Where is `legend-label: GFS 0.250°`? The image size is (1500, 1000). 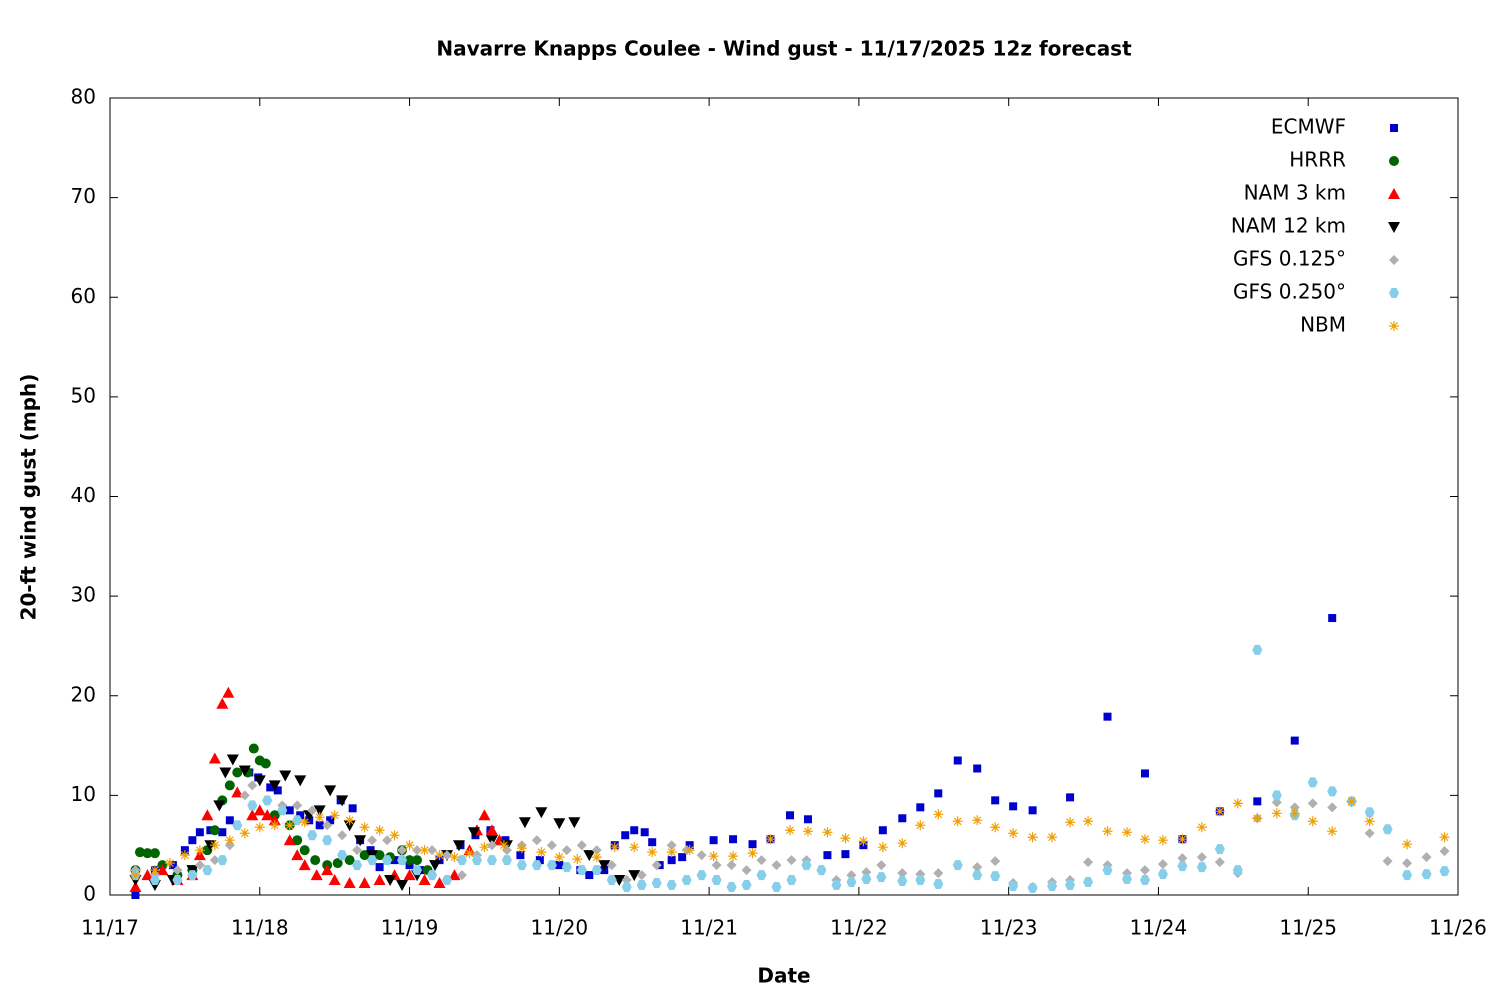
legend-label: GFS 0.250° is located at coordinates (1289, 292).